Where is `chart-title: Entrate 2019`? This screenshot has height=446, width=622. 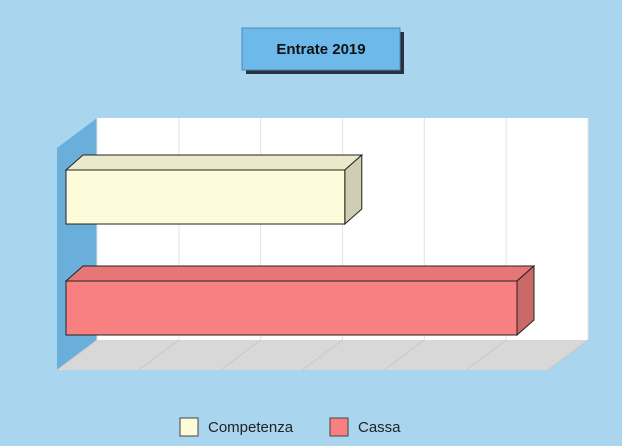
chart-title: Entrate 2019 is located at coordinates (320, 49).